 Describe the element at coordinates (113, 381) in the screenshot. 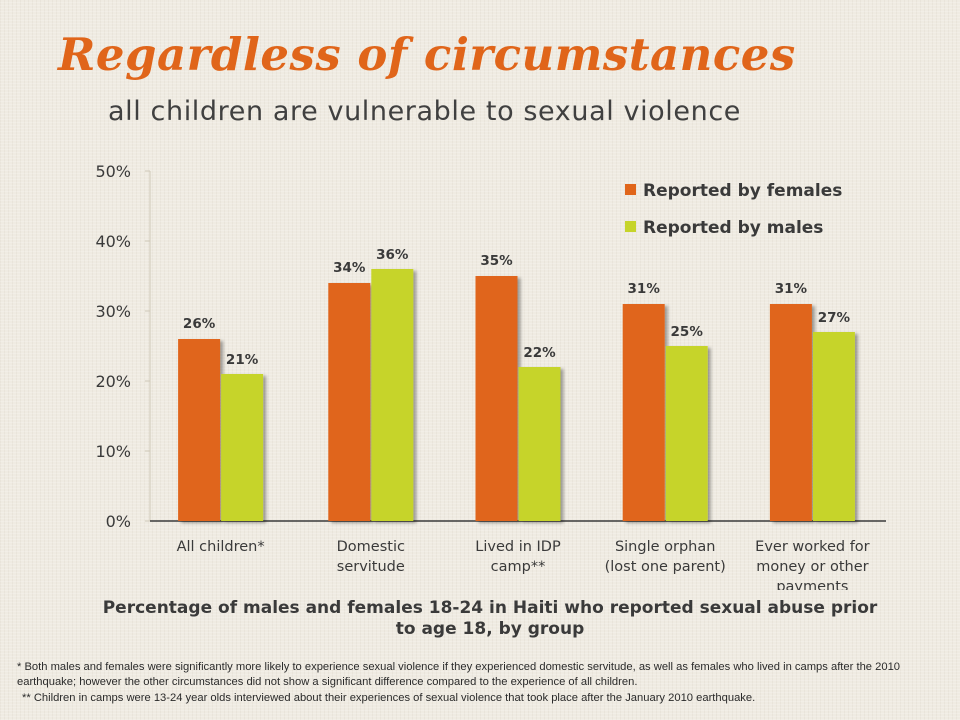

I see `y-tick-label: 20%` at that location.